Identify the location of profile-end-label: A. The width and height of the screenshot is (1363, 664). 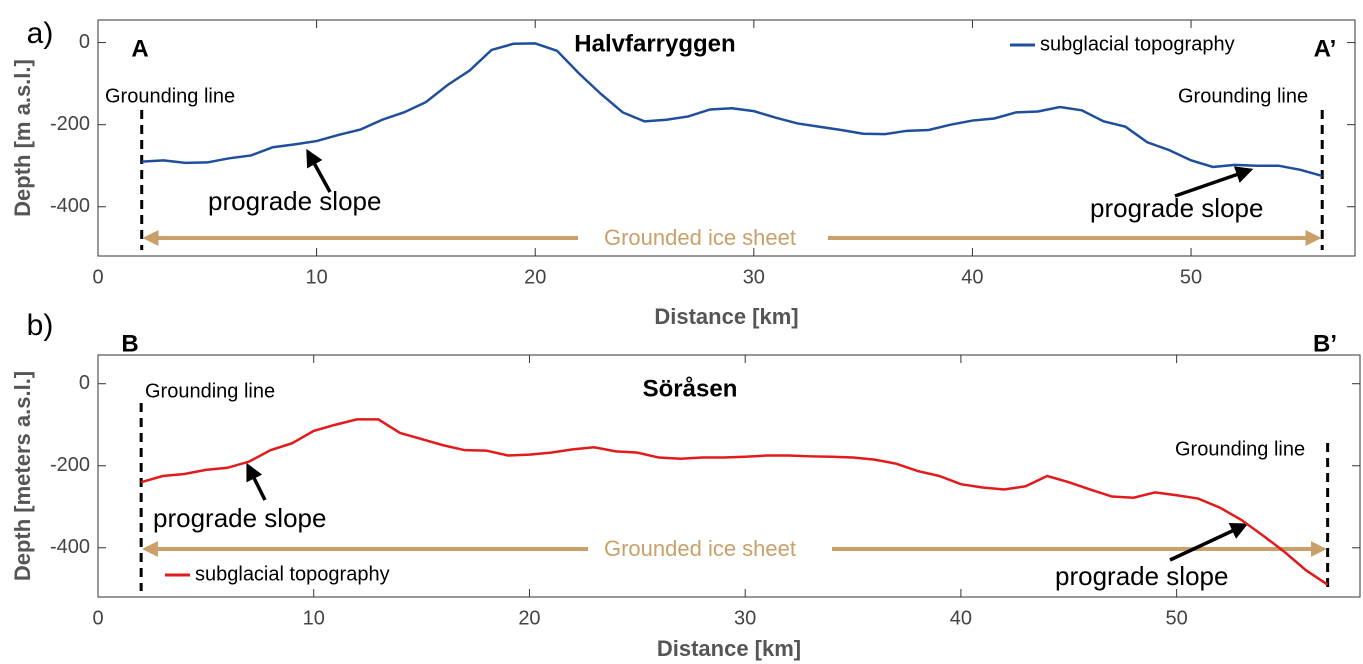
(139, 48).